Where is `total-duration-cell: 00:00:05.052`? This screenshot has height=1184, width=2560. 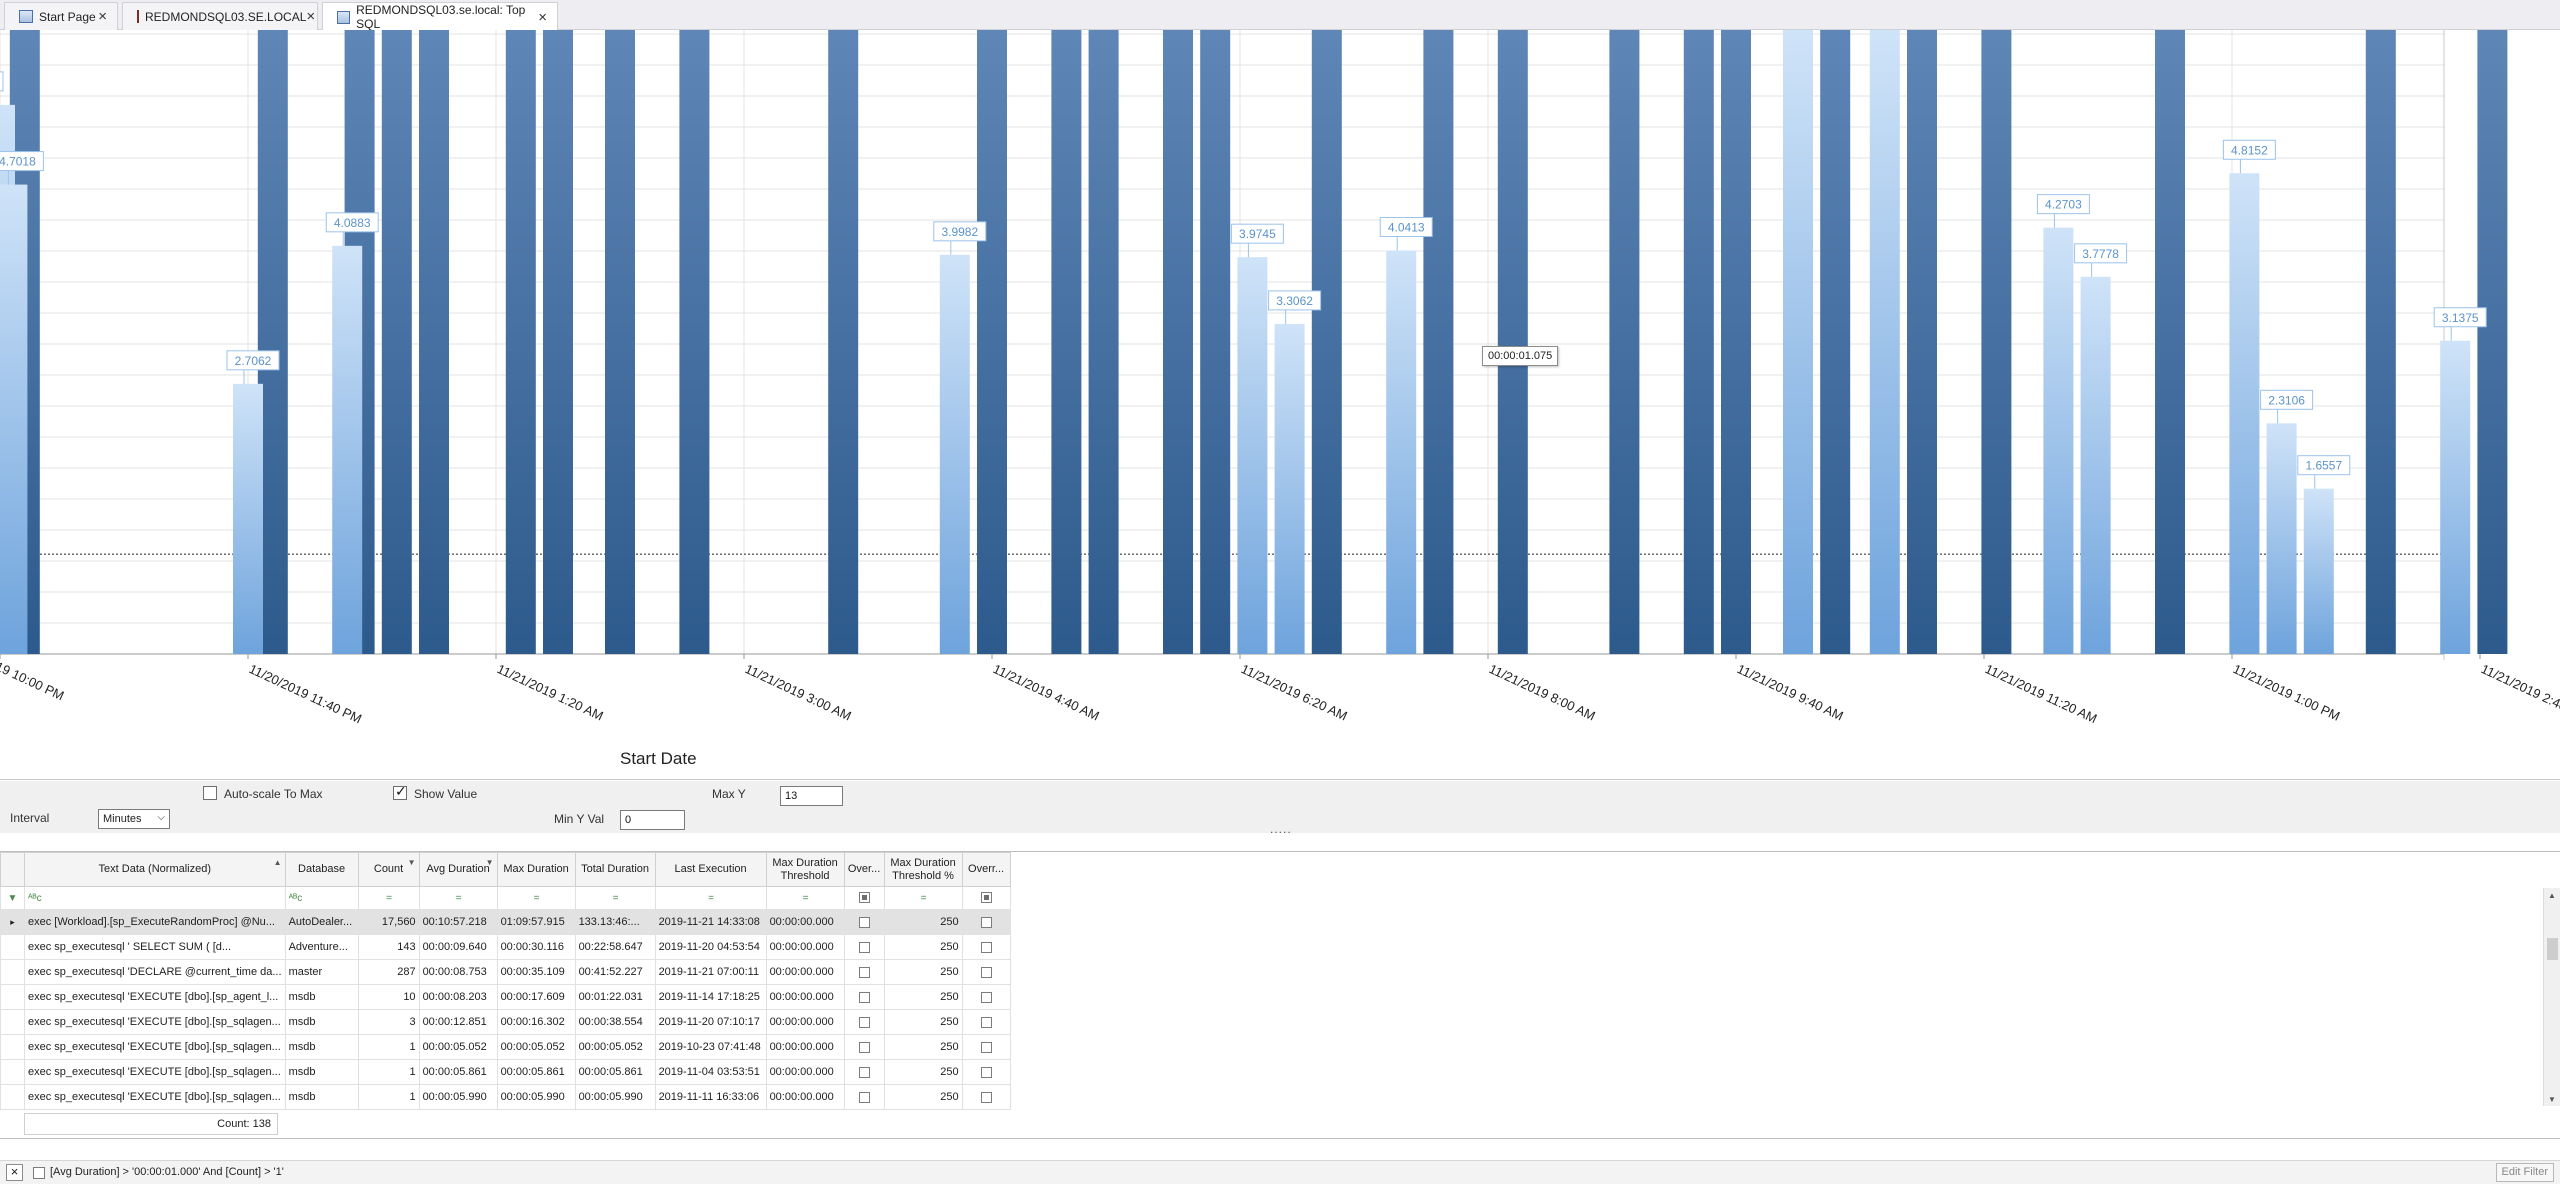
total-duration-cell: 00:00:05.052 is located at coordinates (615, 1047).